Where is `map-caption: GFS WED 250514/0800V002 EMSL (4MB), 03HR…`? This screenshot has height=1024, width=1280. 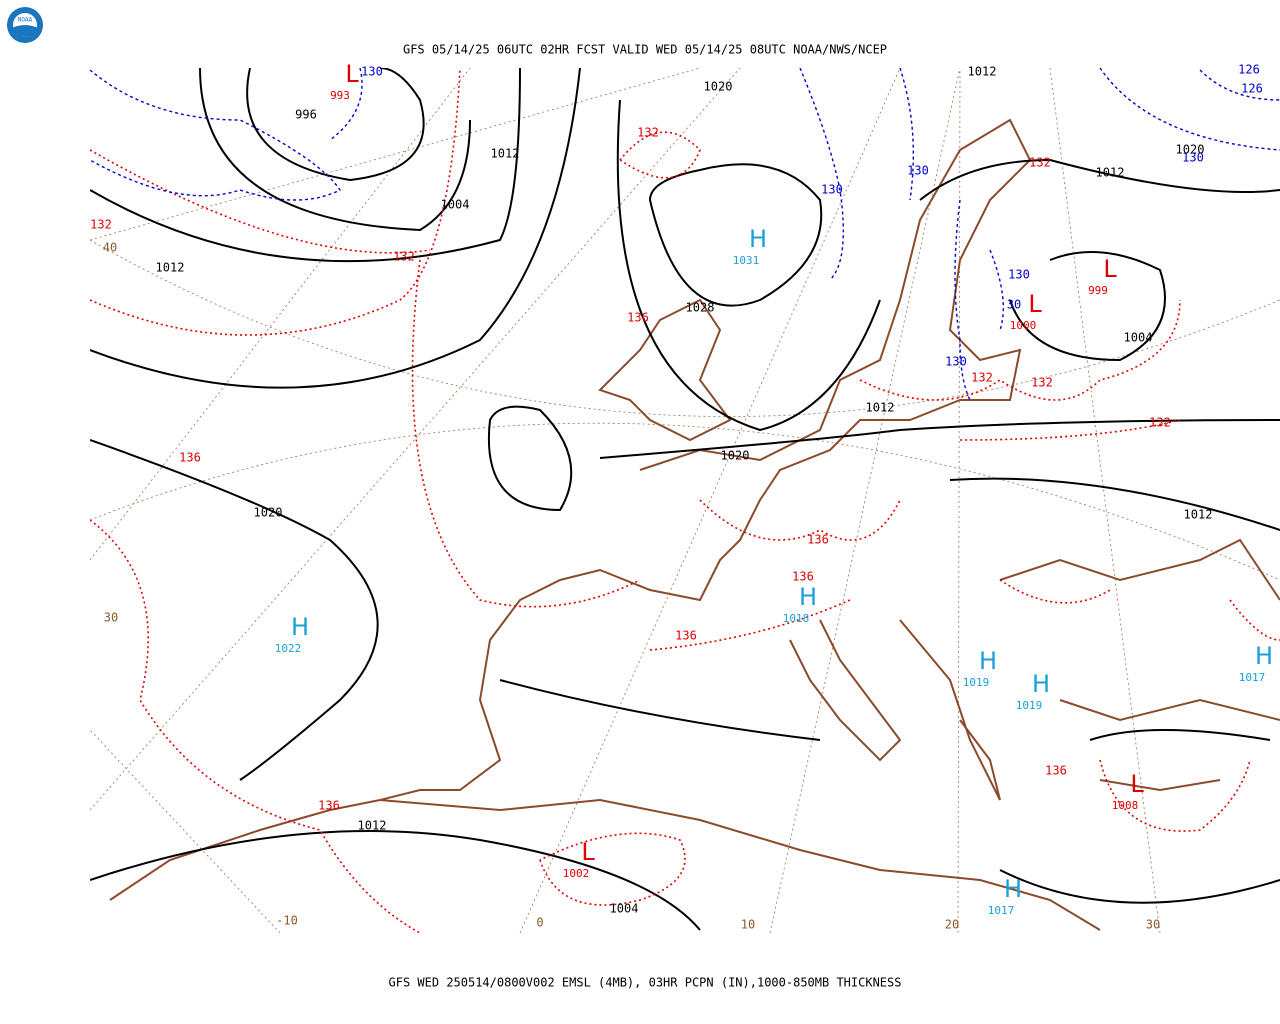 map-caption: GFS WED 250514/0800V002 EMSL (4MB), 03HR… is located at coordinates (645, 983).